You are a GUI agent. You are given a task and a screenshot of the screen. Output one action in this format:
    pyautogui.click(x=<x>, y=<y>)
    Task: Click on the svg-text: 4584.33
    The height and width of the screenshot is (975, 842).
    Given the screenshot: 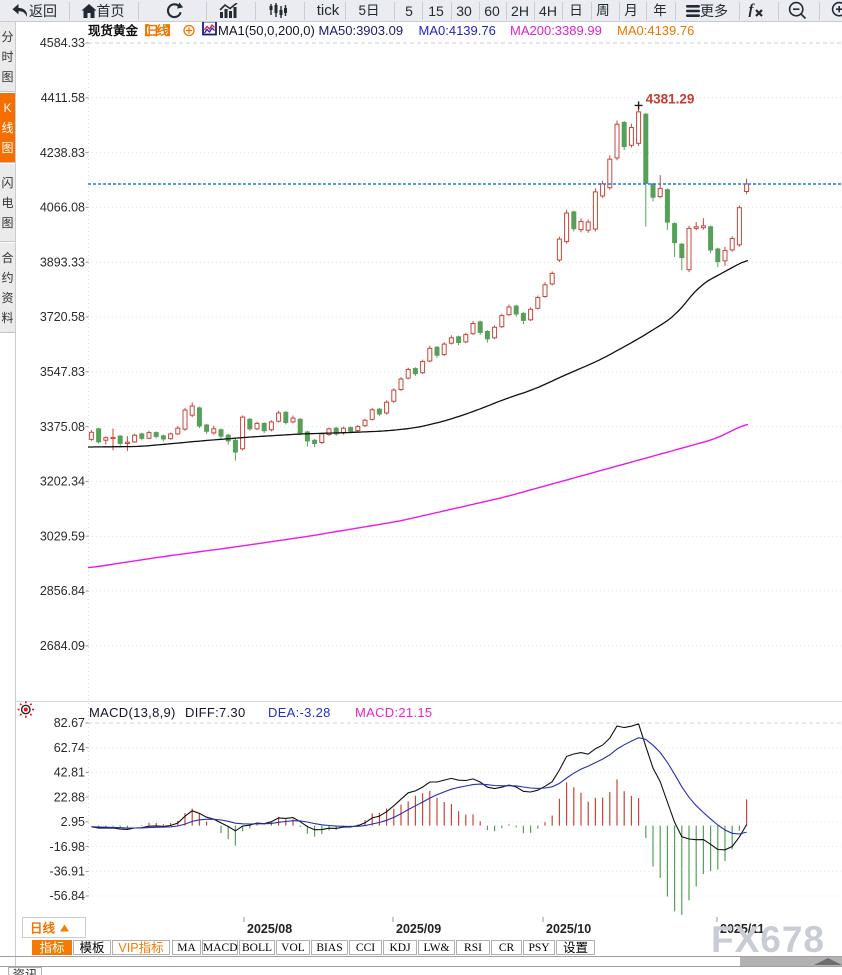 What is the action you would take?
    pyautogui.click(x=62, y=43)
    